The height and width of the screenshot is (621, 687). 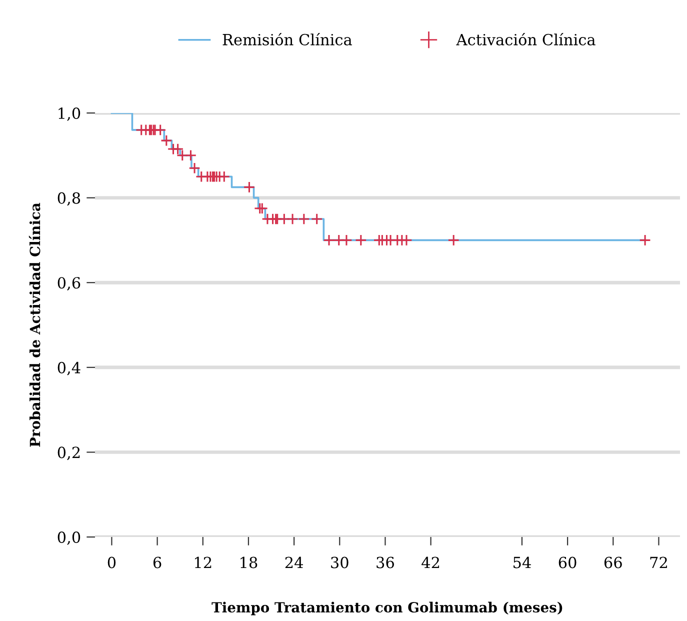 I want to click on x-tick-label: 42, so click(x=431, y=562).